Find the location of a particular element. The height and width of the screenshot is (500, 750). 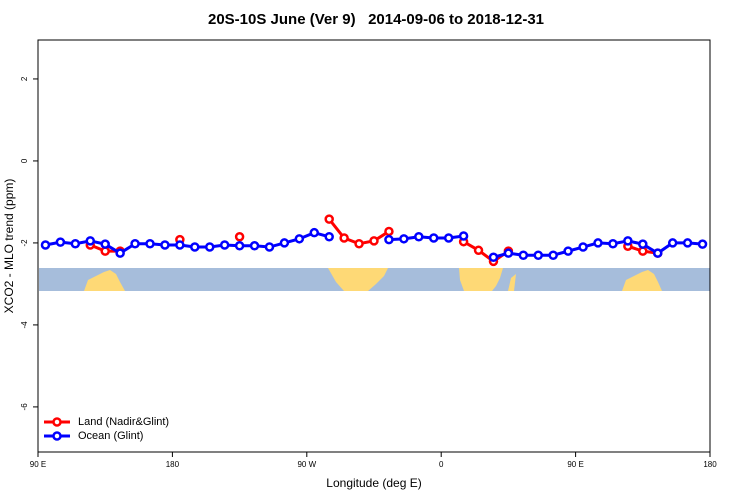

legend-label: Land (Nadir&Glint) is located at coordinates (123, 422).